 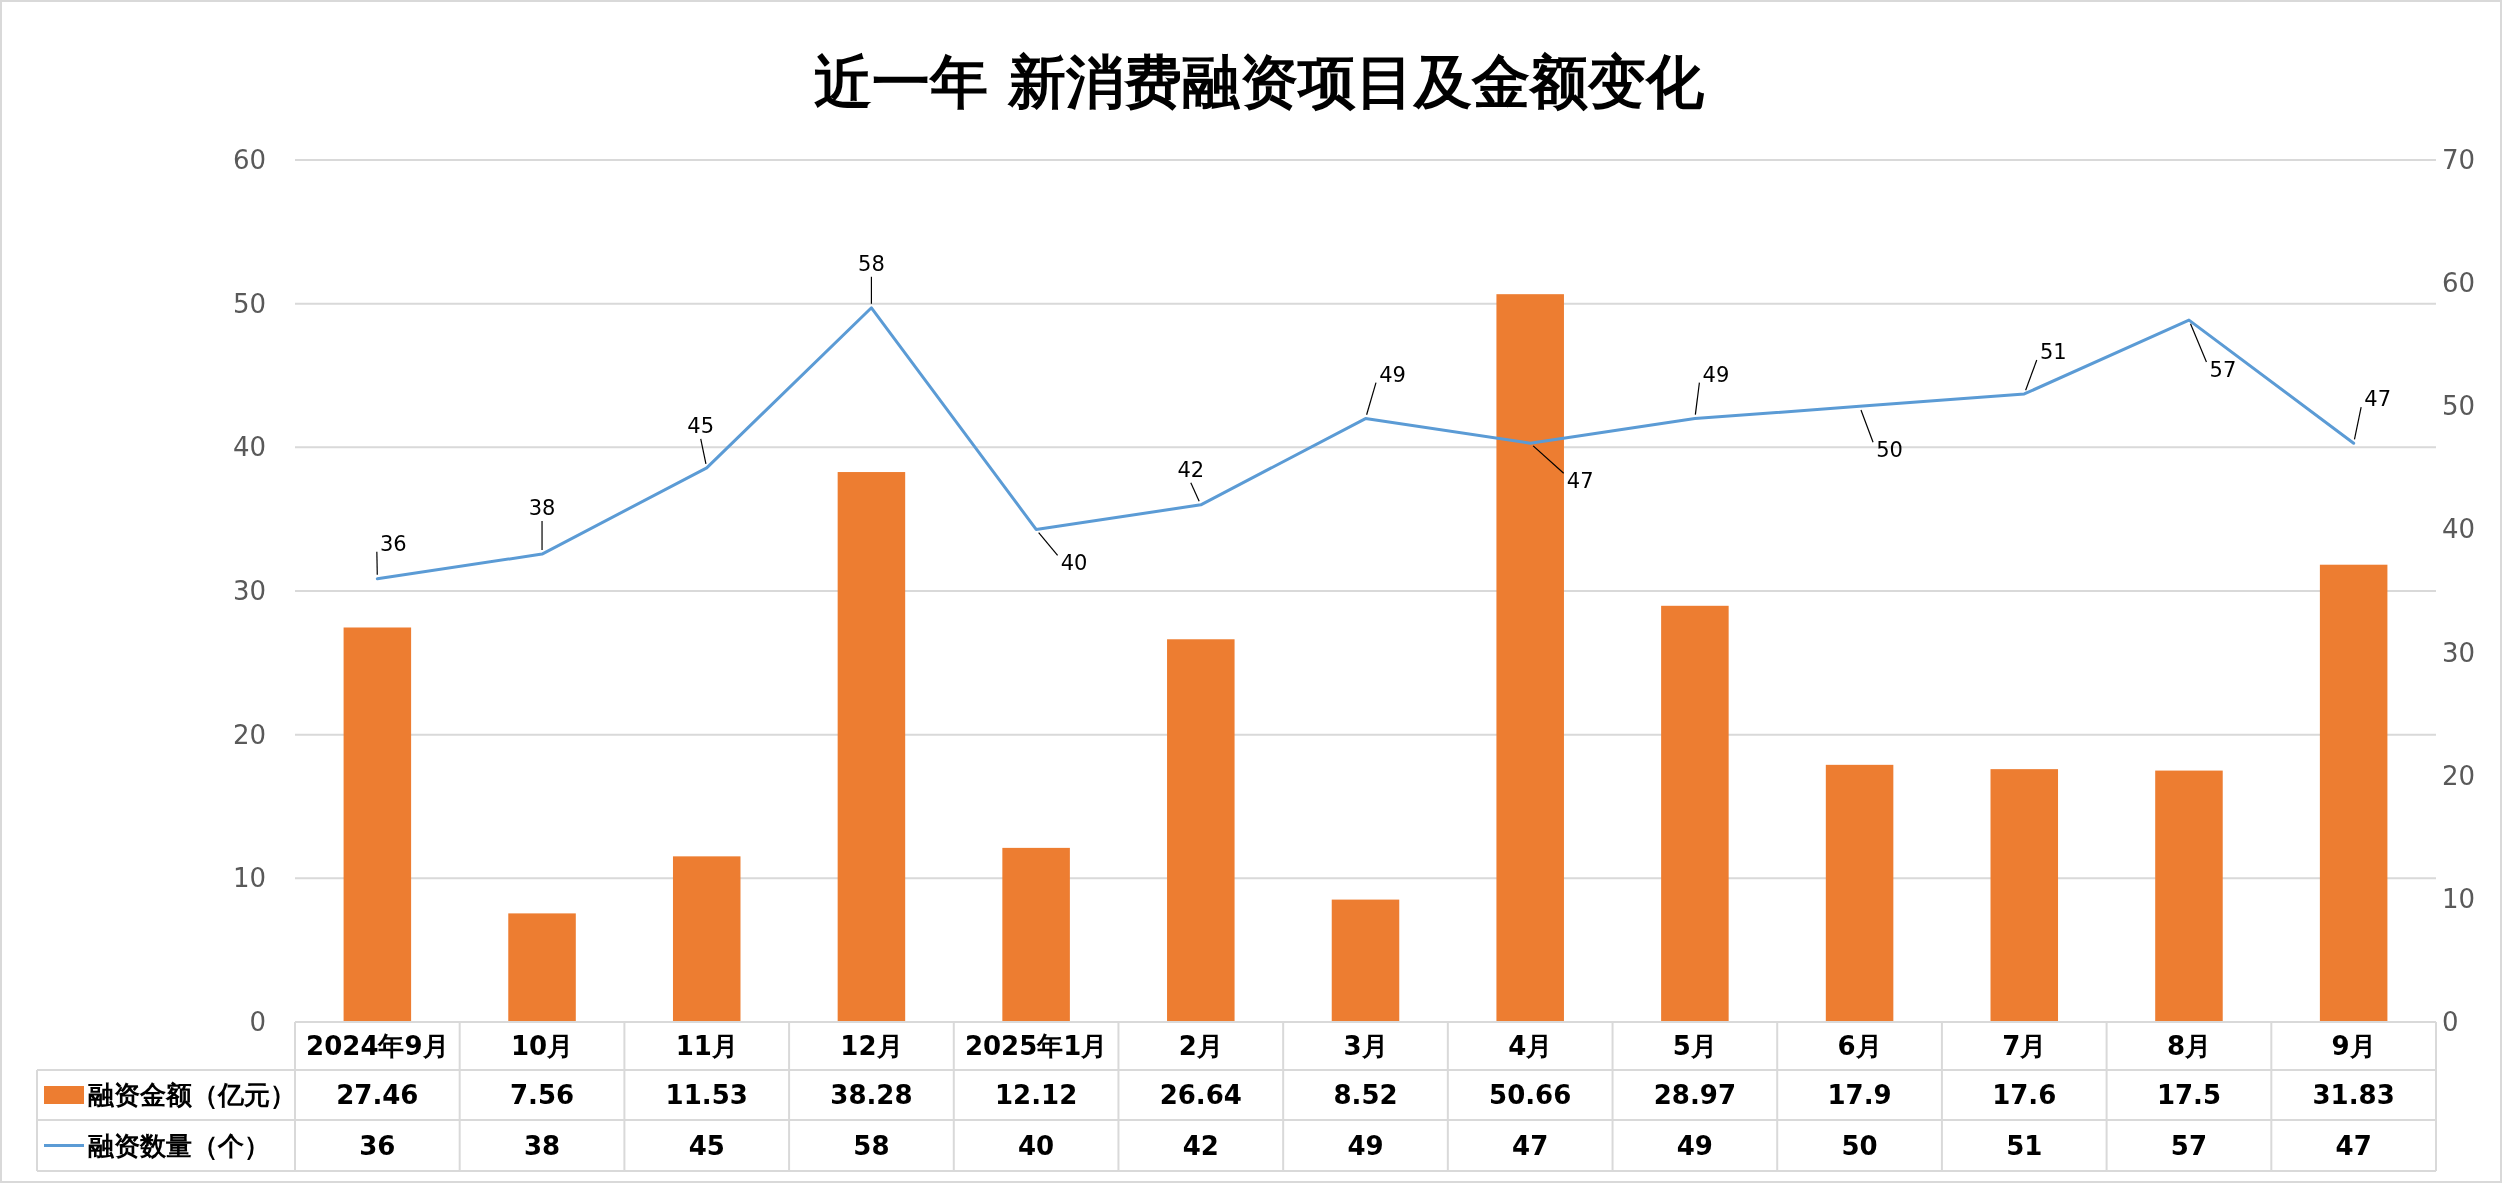 I want to click on data-label: 17.6, so click(x=2024, y=1095).